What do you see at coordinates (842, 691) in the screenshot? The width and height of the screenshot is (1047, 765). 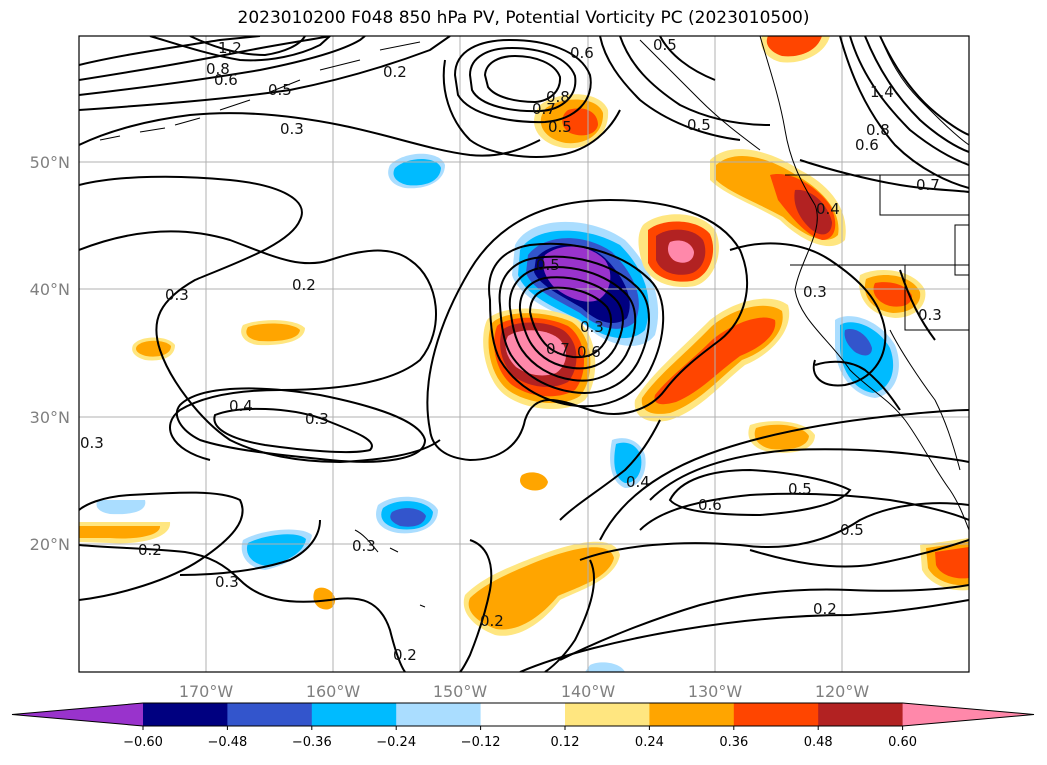 I see `lon-label: 120°W` at bounding box center [842, 691].